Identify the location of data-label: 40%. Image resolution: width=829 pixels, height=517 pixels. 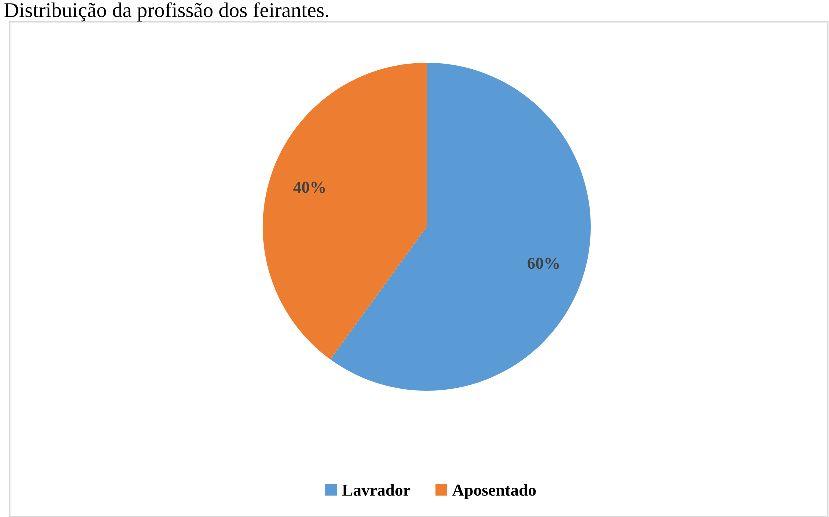
(310, 188).